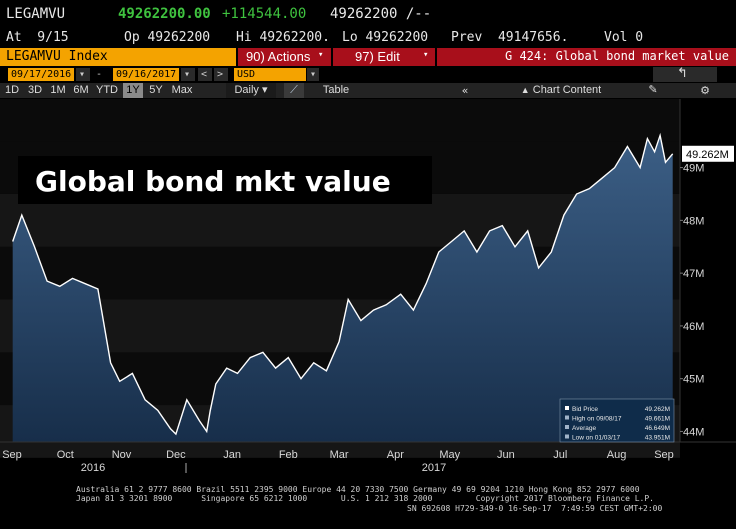  I want to click on high-price: Hi 49262200., so click(283, 37).